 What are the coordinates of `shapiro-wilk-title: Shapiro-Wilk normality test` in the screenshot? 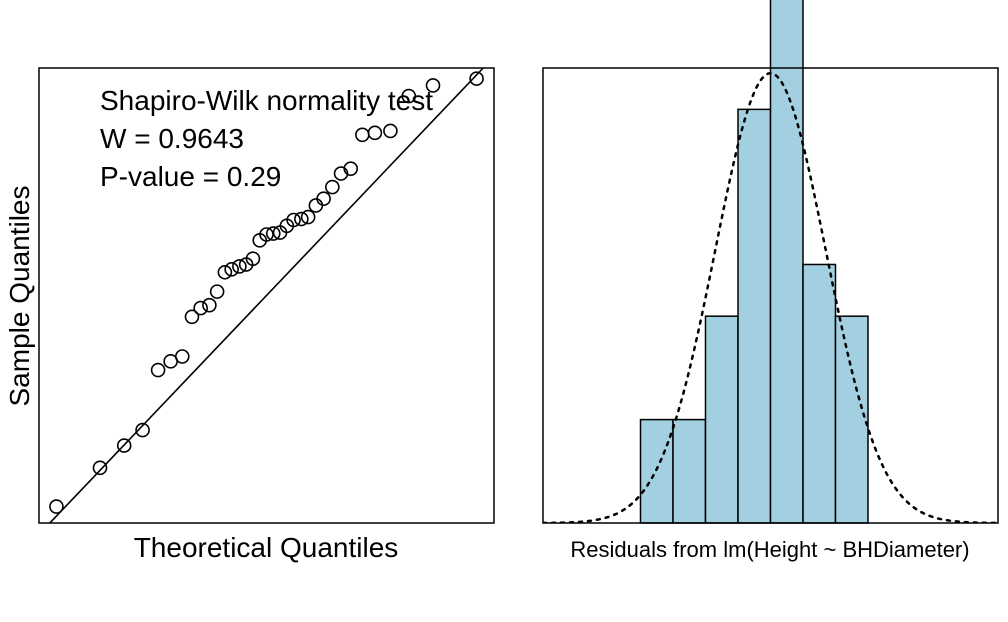 It's located at (266, 100).